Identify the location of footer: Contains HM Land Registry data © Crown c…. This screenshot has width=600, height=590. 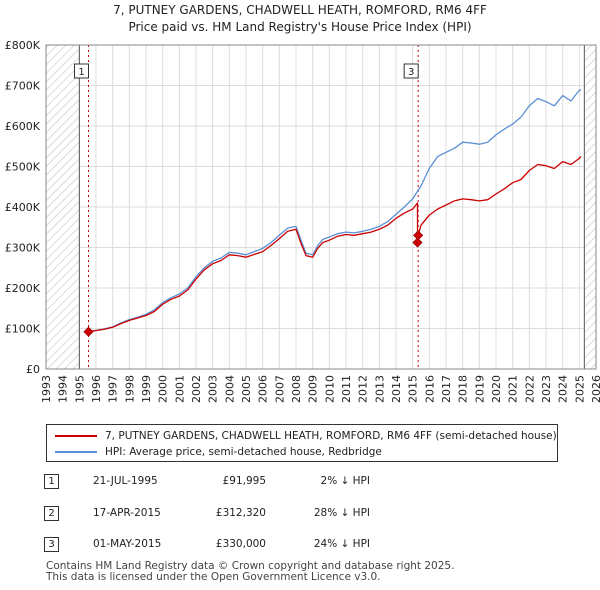
(250, 572).